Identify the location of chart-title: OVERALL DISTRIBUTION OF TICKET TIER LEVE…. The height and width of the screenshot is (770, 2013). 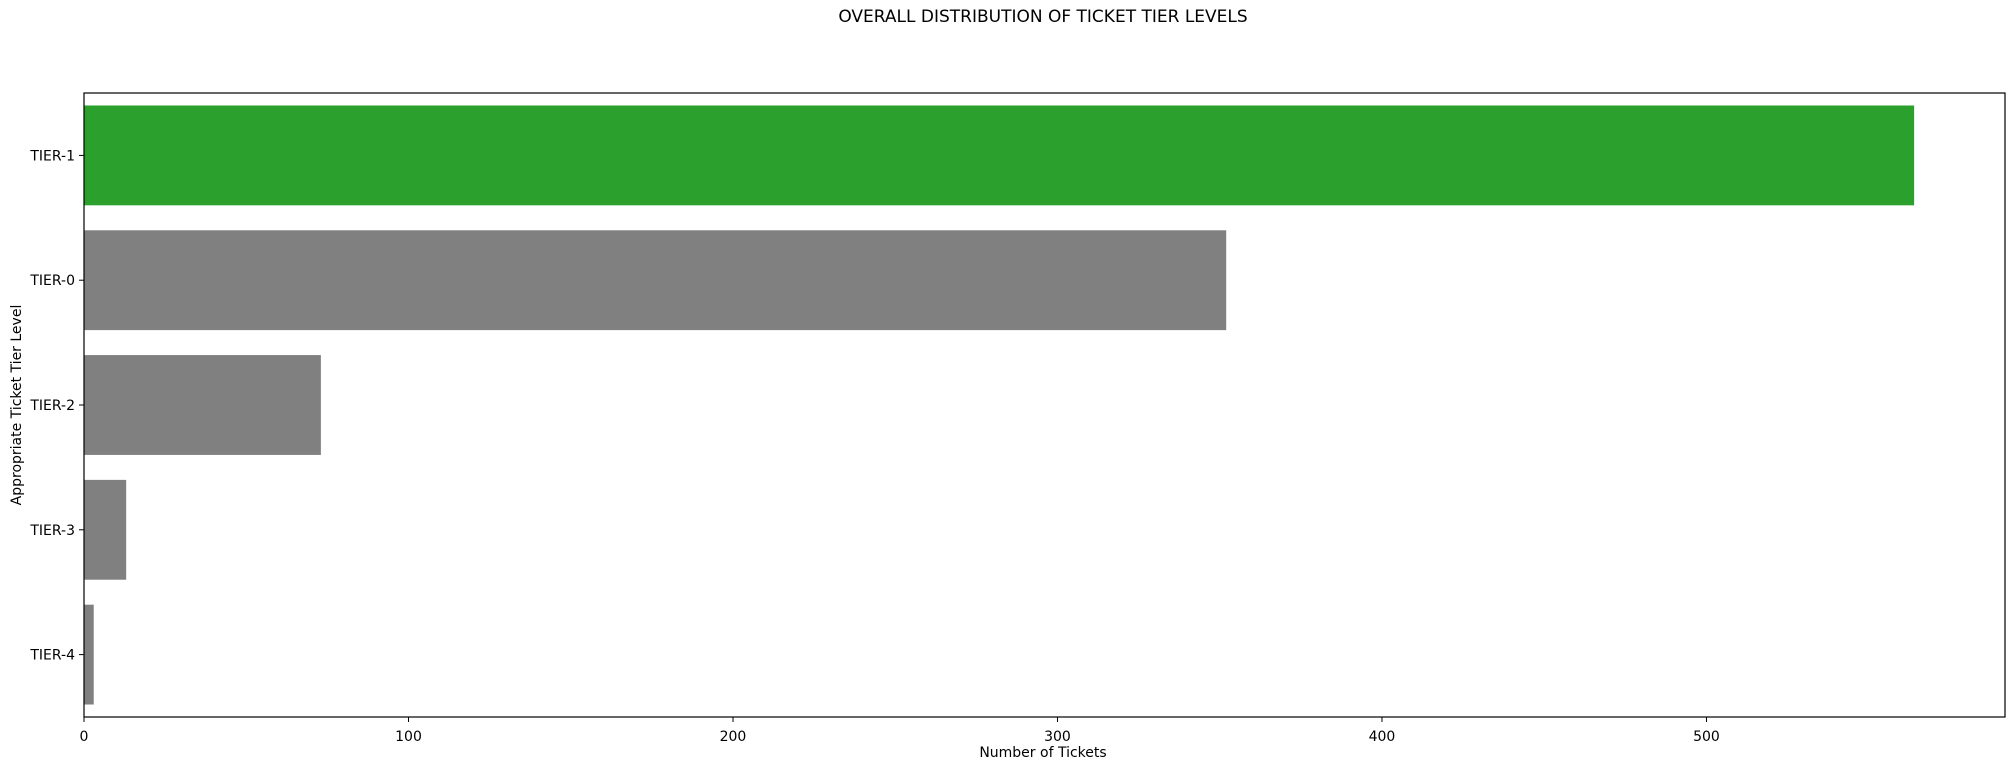
(1042, 17).